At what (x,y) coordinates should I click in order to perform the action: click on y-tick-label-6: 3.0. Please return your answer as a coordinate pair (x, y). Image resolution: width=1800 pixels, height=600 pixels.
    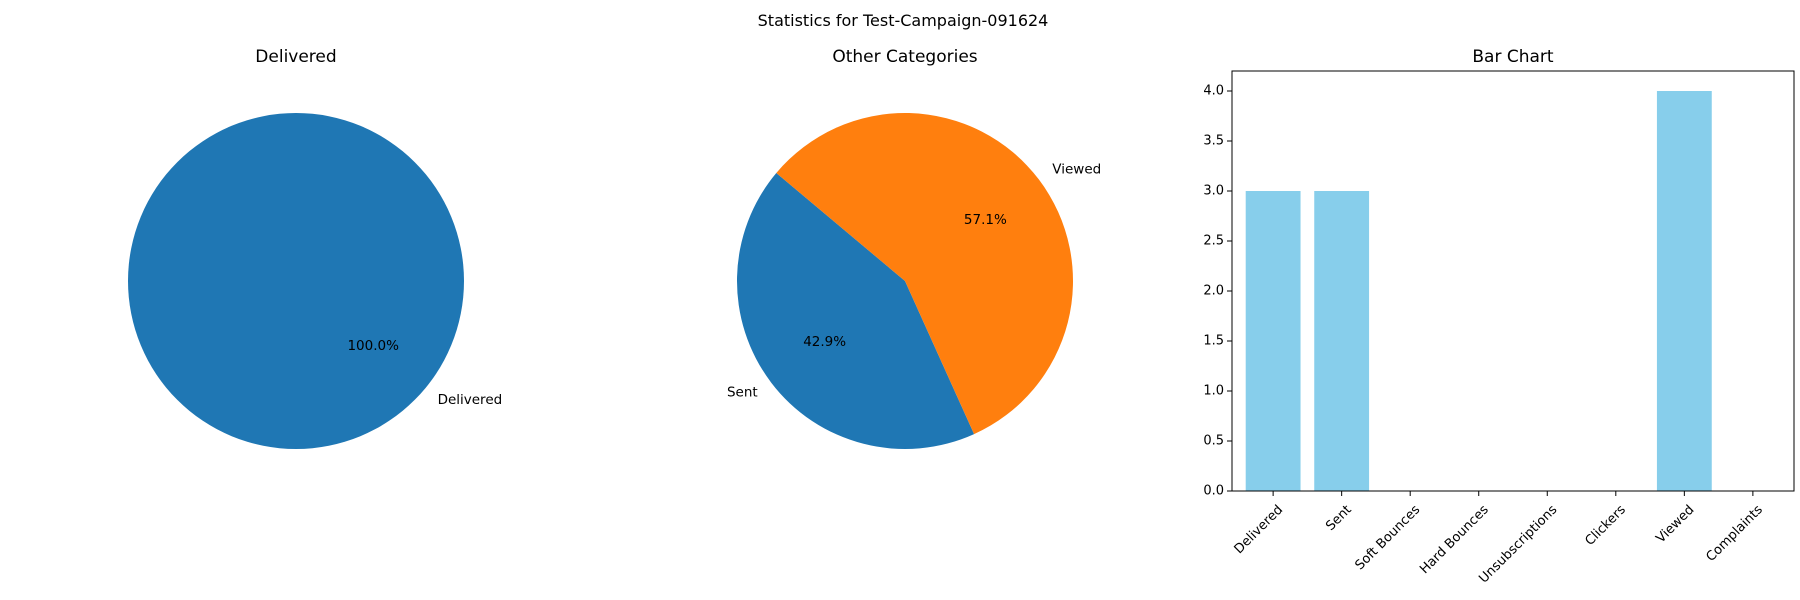
    Looking at the image, I should click on (1213, 191).